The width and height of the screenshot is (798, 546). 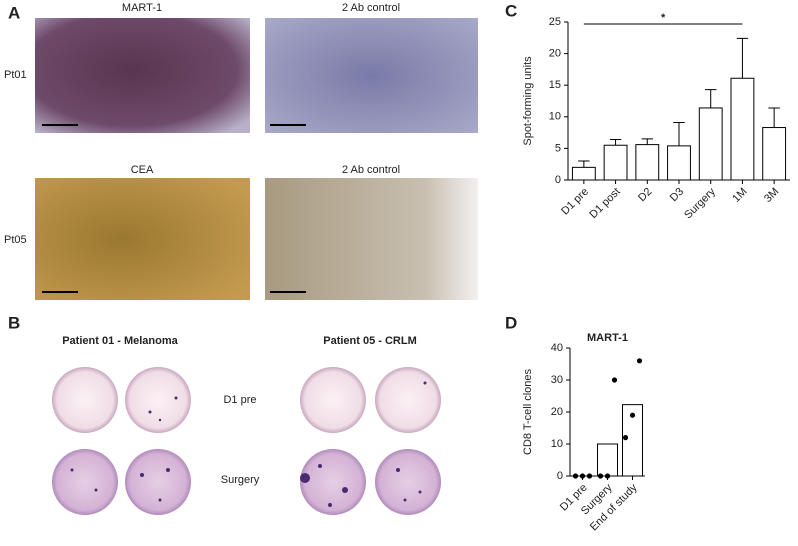 I want to click on column-label: MART-1, so click(x=142, y=8).